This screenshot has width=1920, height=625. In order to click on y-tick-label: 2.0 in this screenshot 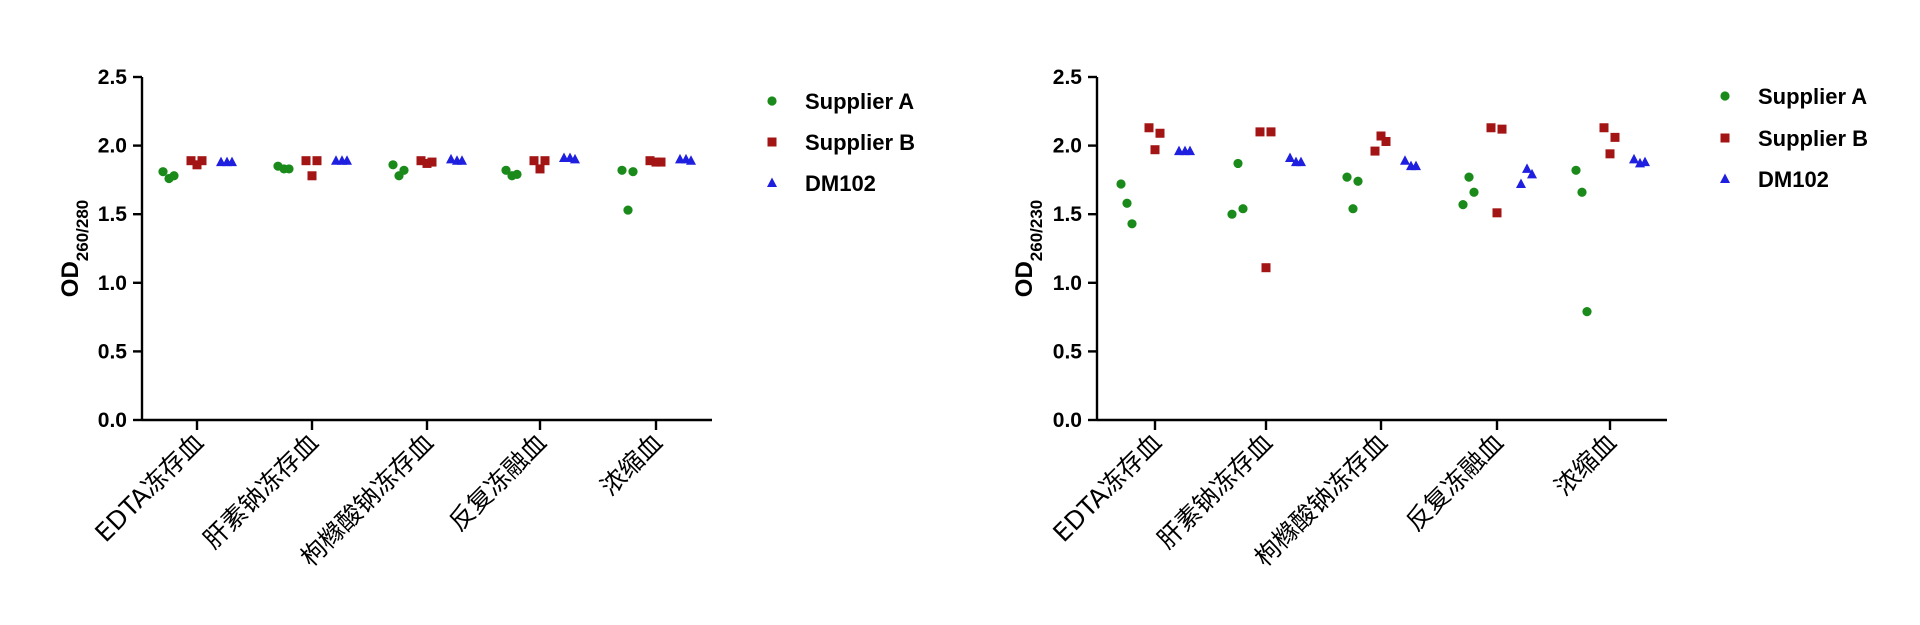, I will do `click(1067, 146)`.